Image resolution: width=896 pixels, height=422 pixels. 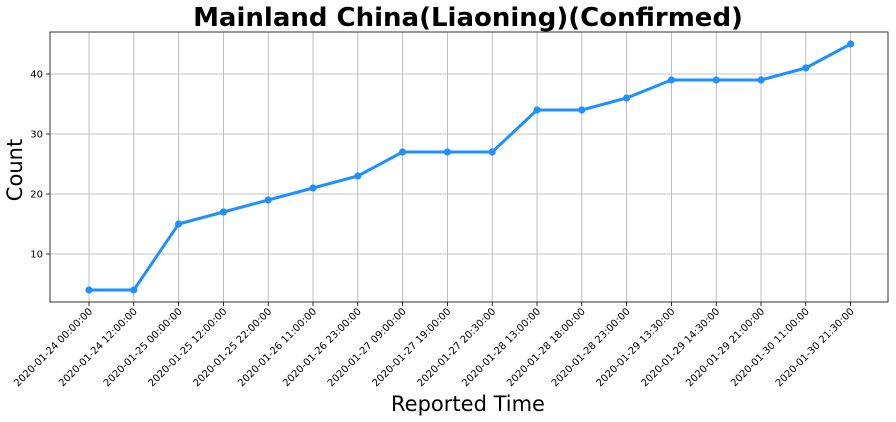 What do you see at coordinates (36, 135) in the screenshot?
I see `y-tick-label: 30` at bounding box center [36, 135].